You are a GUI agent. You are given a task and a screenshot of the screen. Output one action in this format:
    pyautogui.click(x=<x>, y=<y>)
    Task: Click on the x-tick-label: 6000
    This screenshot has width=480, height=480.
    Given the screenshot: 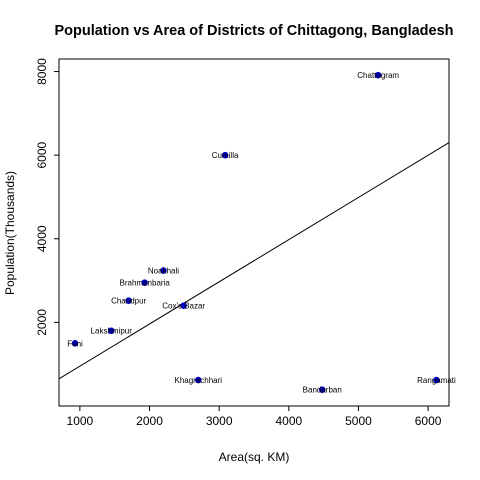 What is the action you would take?
    pyautogui.click(x=428, y=421)
    